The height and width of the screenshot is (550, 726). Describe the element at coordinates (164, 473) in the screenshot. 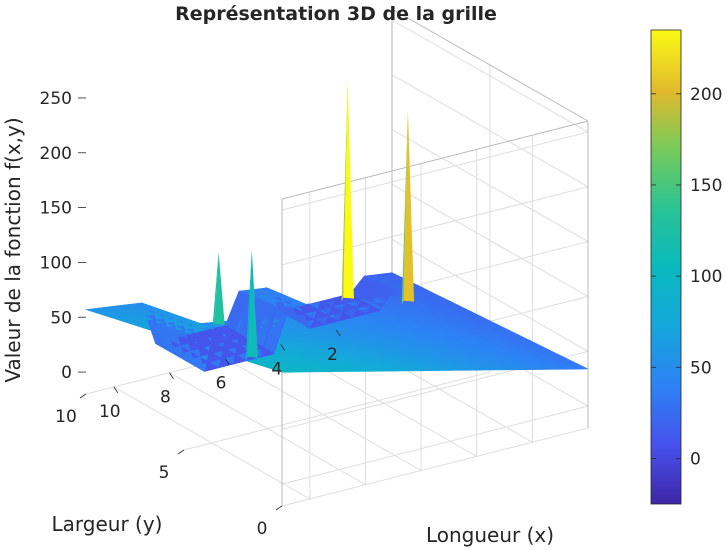

I see `y-tick-label: 5` at that location.